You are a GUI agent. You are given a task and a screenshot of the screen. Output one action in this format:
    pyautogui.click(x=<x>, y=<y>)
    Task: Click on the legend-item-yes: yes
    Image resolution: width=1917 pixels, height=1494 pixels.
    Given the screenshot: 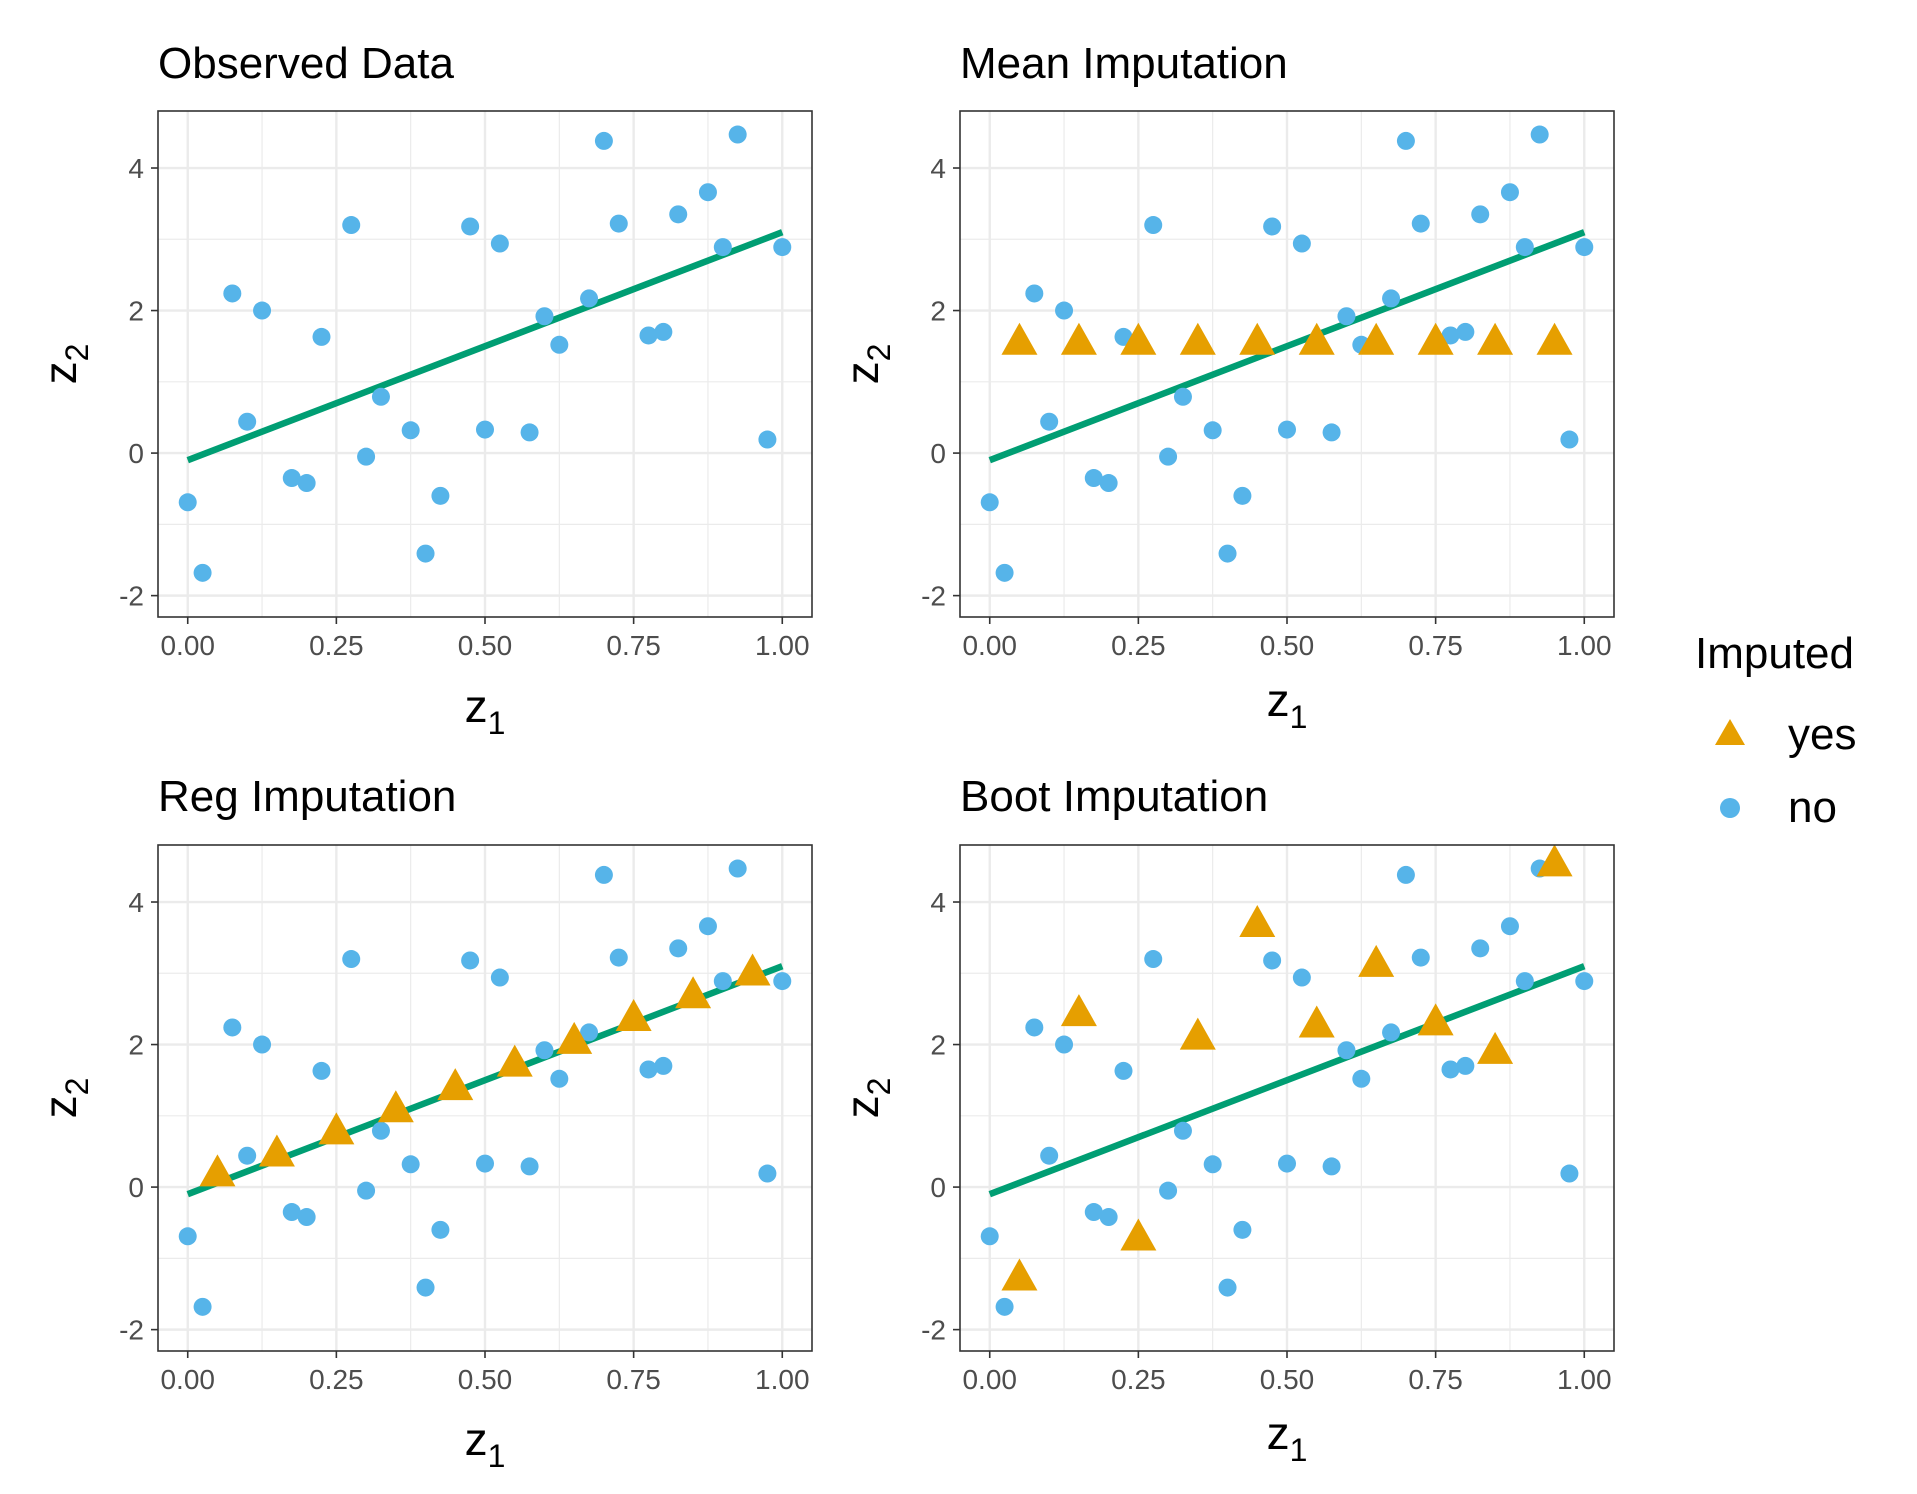 What is the action you would take?
    pyautogui.click(x=1785, y=734)
    